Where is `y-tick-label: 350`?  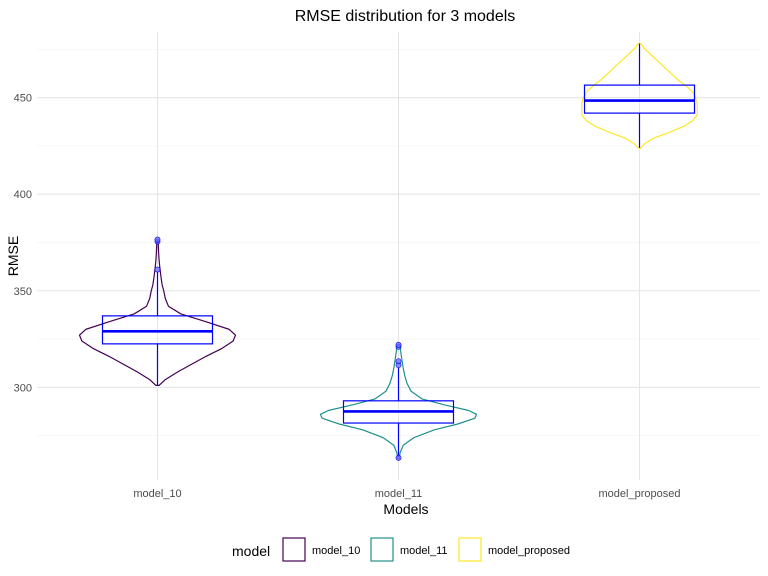 y-tick-label: 350 is located at coordinates (23, 292).